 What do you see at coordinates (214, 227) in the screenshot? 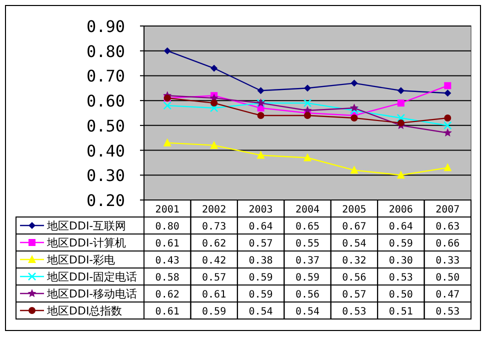
I see `data-label: 0.73` at bounding box center [214, 227].